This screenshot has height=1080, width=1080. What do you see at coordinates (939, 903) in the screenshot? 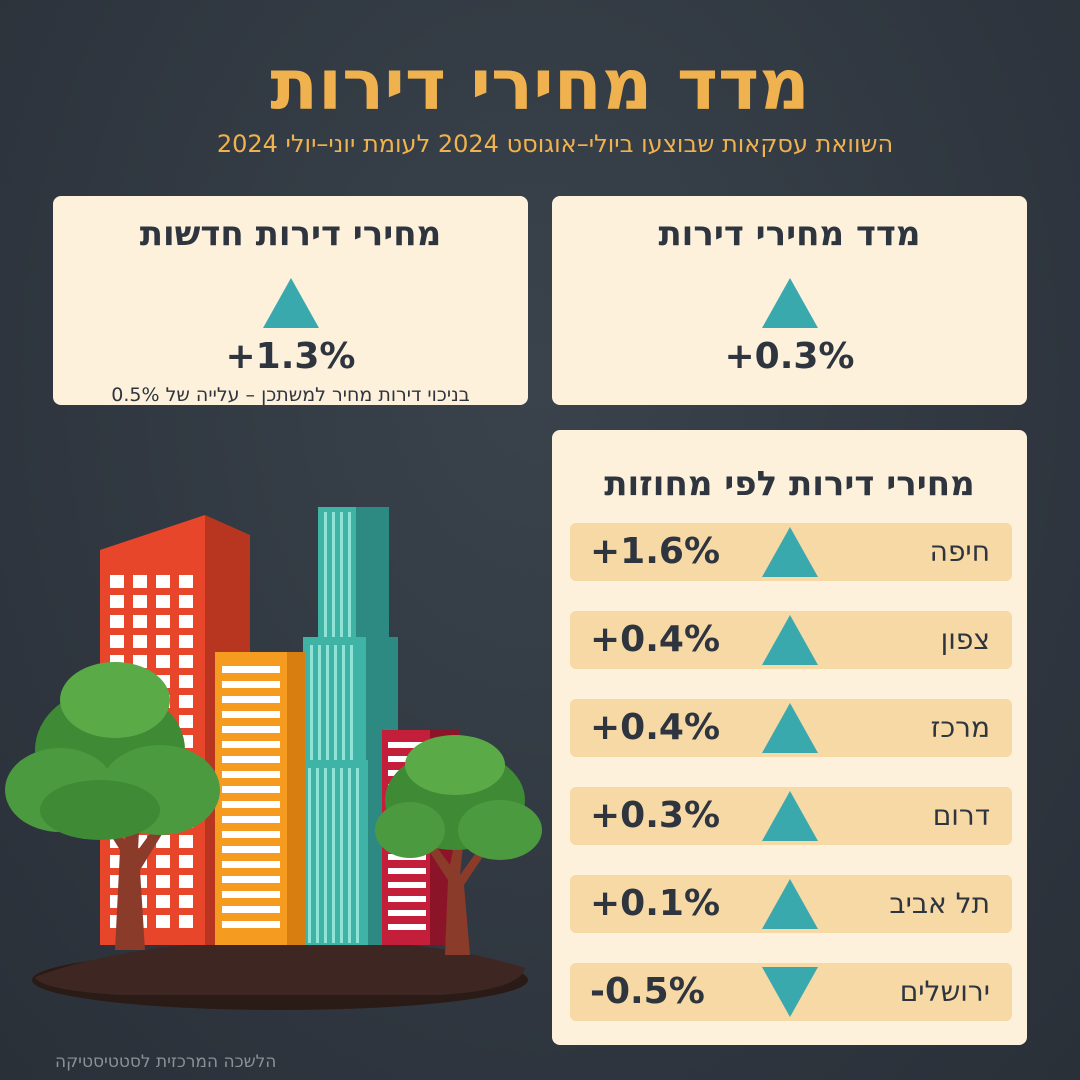
I see `district-name: תל אביב` at bounding box center [939, 903].